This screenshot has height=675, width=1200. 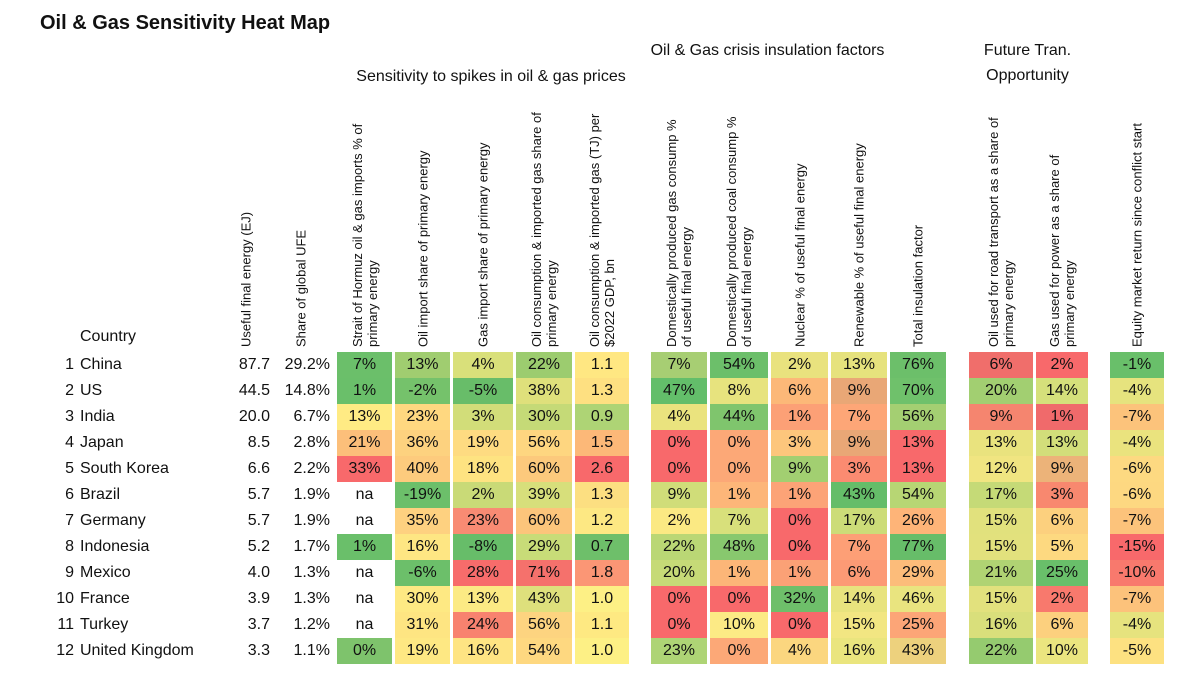 I want to click on heatmap-cell: 40%, so click(x=422, y=469).